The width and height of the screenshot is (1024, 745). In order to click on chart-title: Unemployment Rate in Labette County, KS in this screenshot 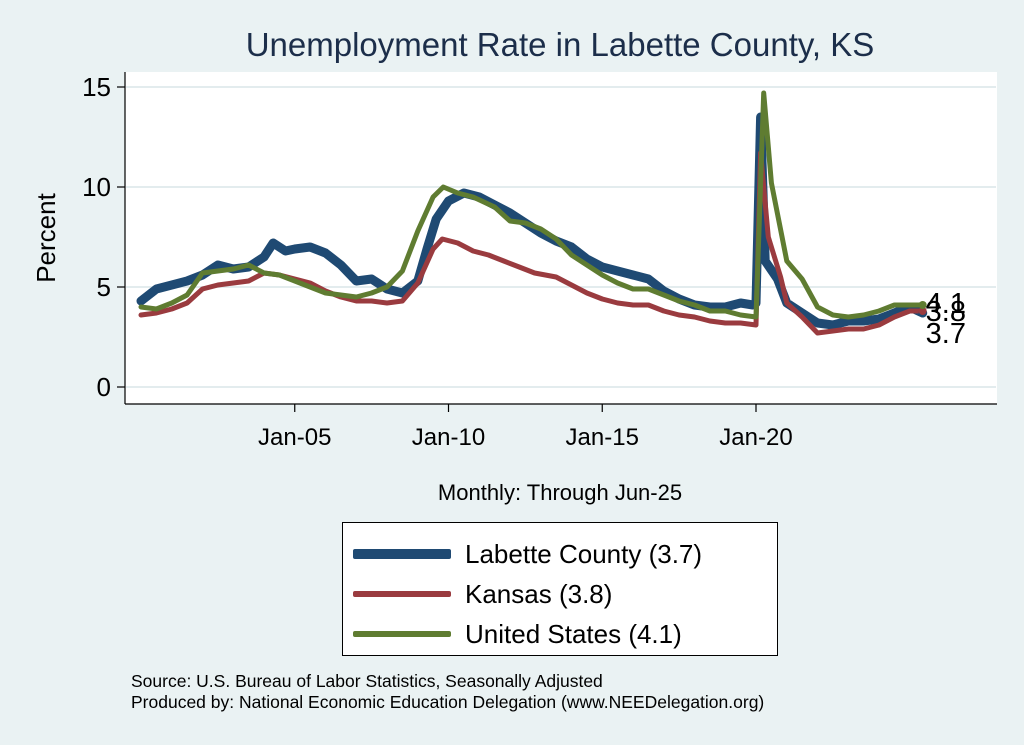, I will do `click(560, 44)`.